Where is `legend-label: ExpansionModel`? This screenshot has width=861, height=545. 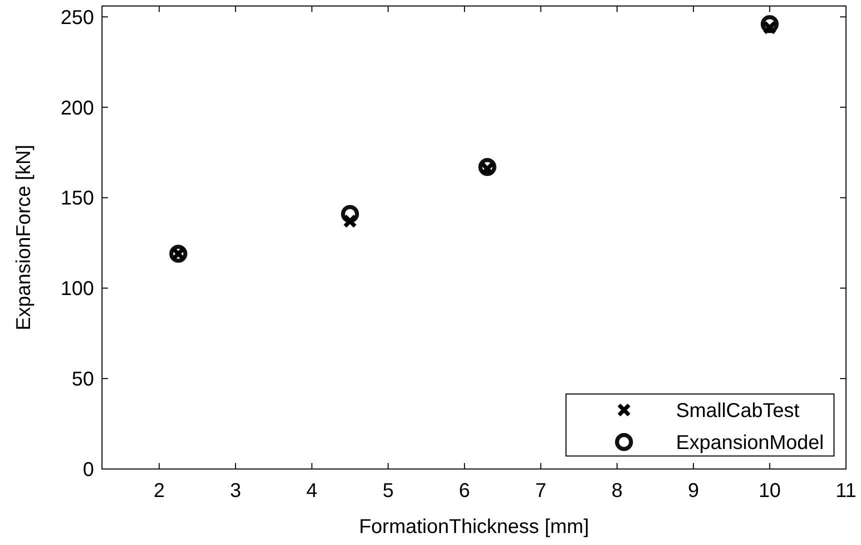
legend-label: ExpansionModel is located at coordinates (750, 443).